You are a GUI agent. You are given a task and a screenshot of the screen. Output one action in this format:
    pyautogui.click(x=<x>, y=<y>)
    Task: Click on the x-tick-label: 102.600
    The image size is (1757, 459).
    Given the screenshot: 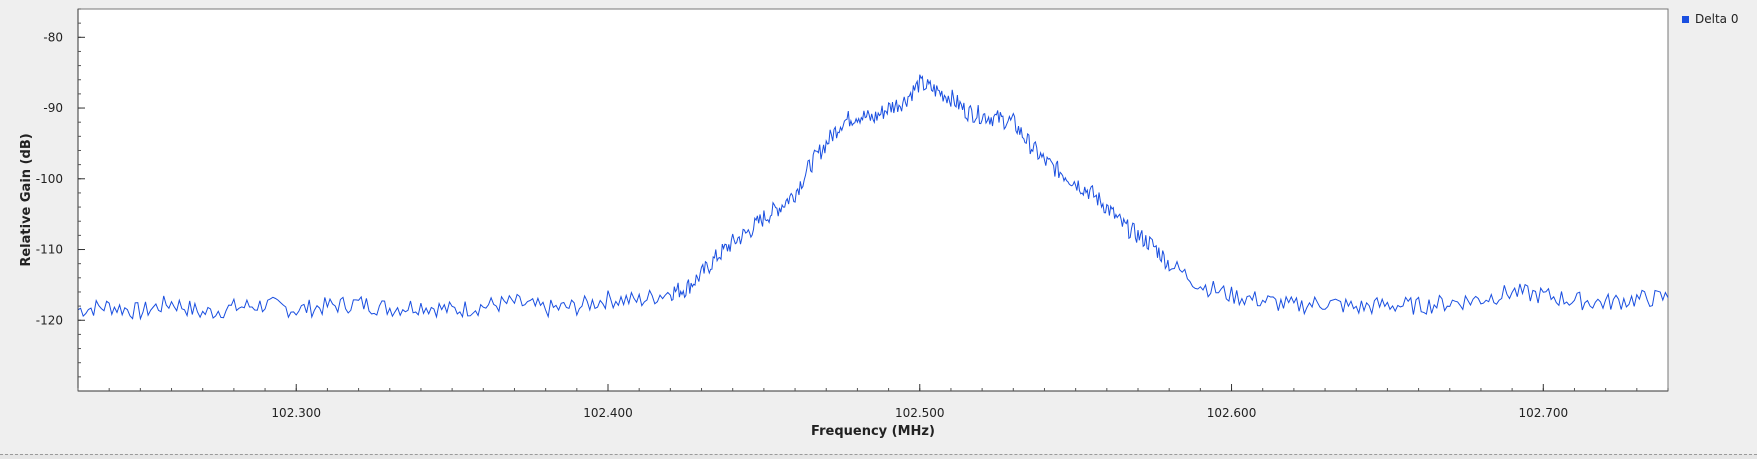 What is the action you would take?
    pyautogui.click(x=1232, y=413)
    